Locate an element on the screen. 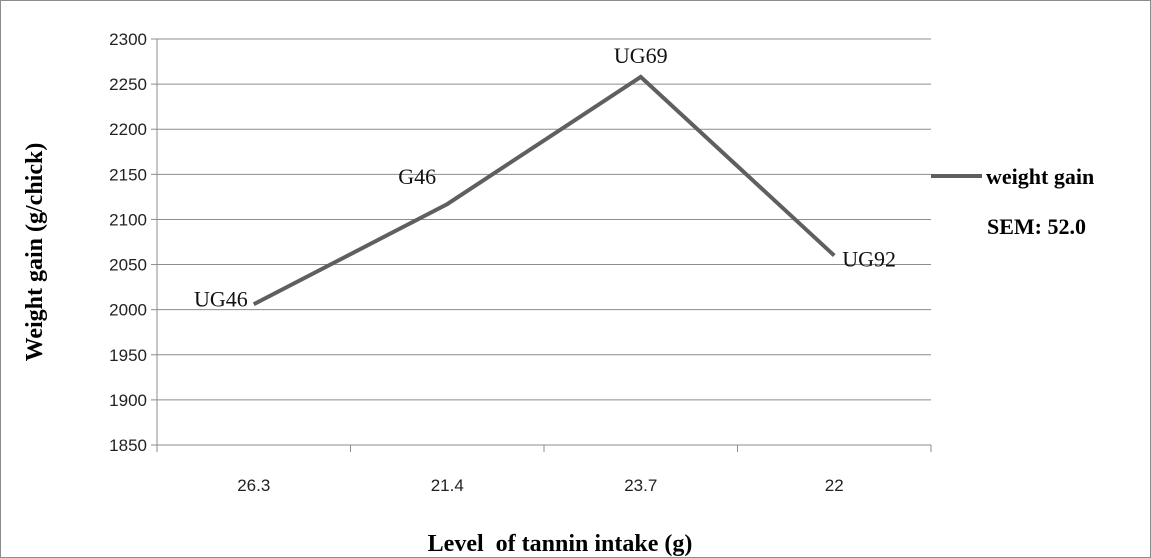 The height and width of the screenshot is (558, 1151). data-point-label: G46 is located at coordinates (417, 176).